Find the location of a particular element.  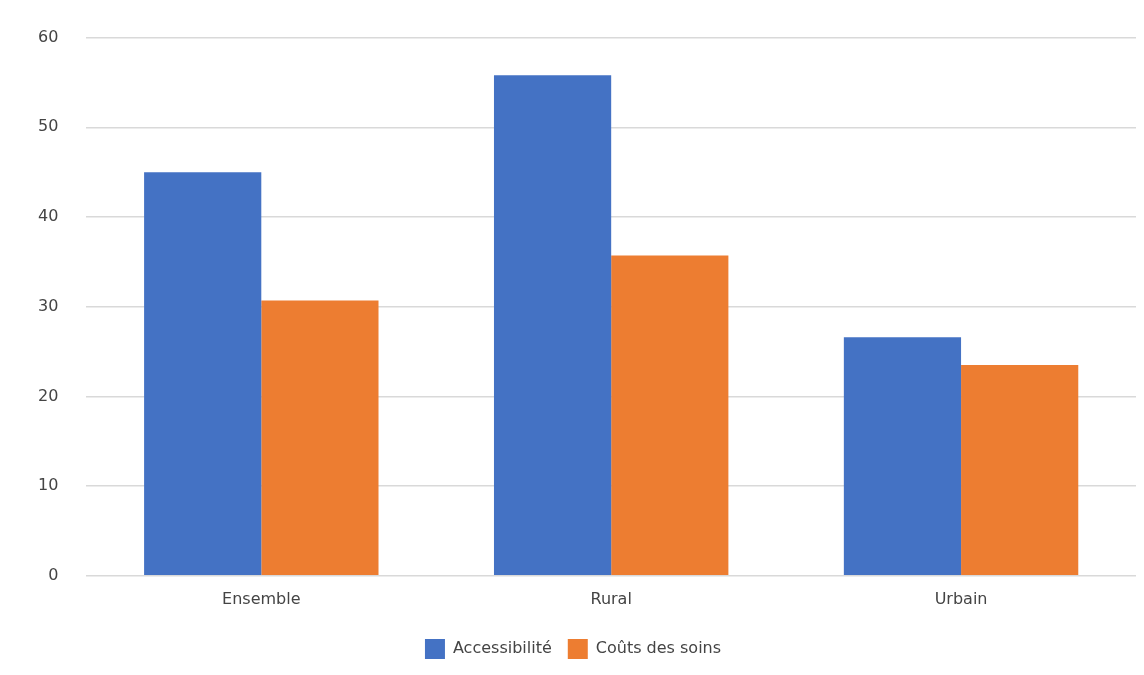

y-tick-label: 30 is located at coordinates (48, 305).